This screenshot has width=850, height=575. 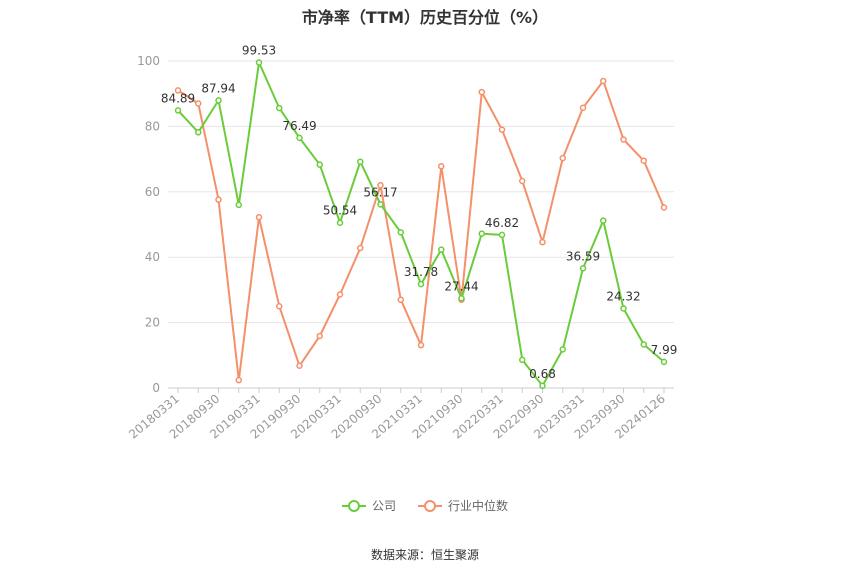 What do you see at coordinates (152, 192) in the screenshot?
I see `y-tick-label: 60` at bounding box center [152, 192].